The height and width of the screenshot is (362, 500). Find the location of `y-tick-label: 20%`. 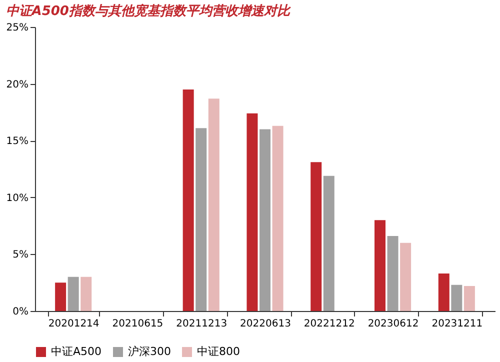

y-tick-label: 20% is located at coordinates (17, 84).